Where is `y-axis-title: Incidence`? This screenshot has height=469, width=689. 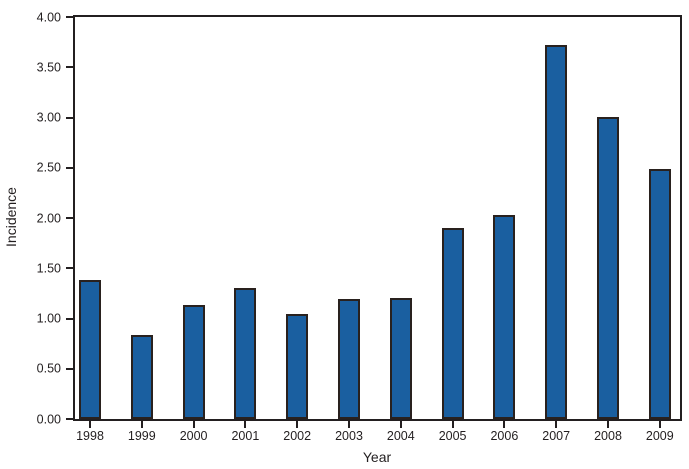
y-axis-title: Incidence is located at coordinates (11, 217).